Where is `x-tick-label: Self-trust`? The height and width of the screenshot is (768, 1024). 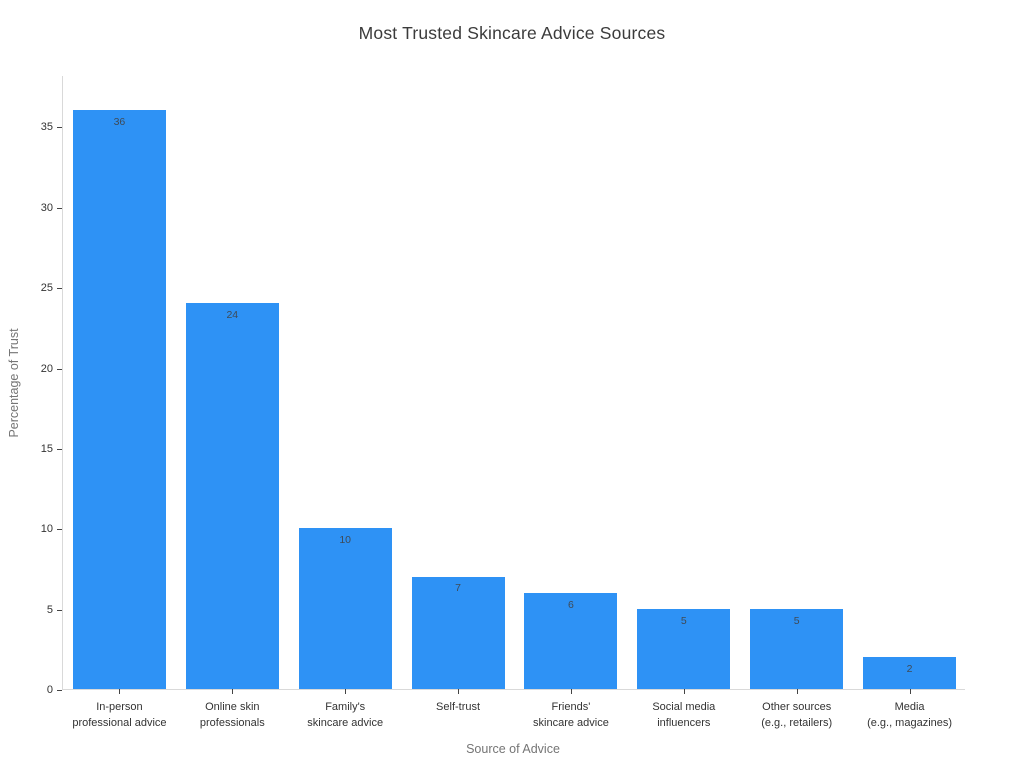
x-tick-label: Self-trust is located at coordinates (457, 707).